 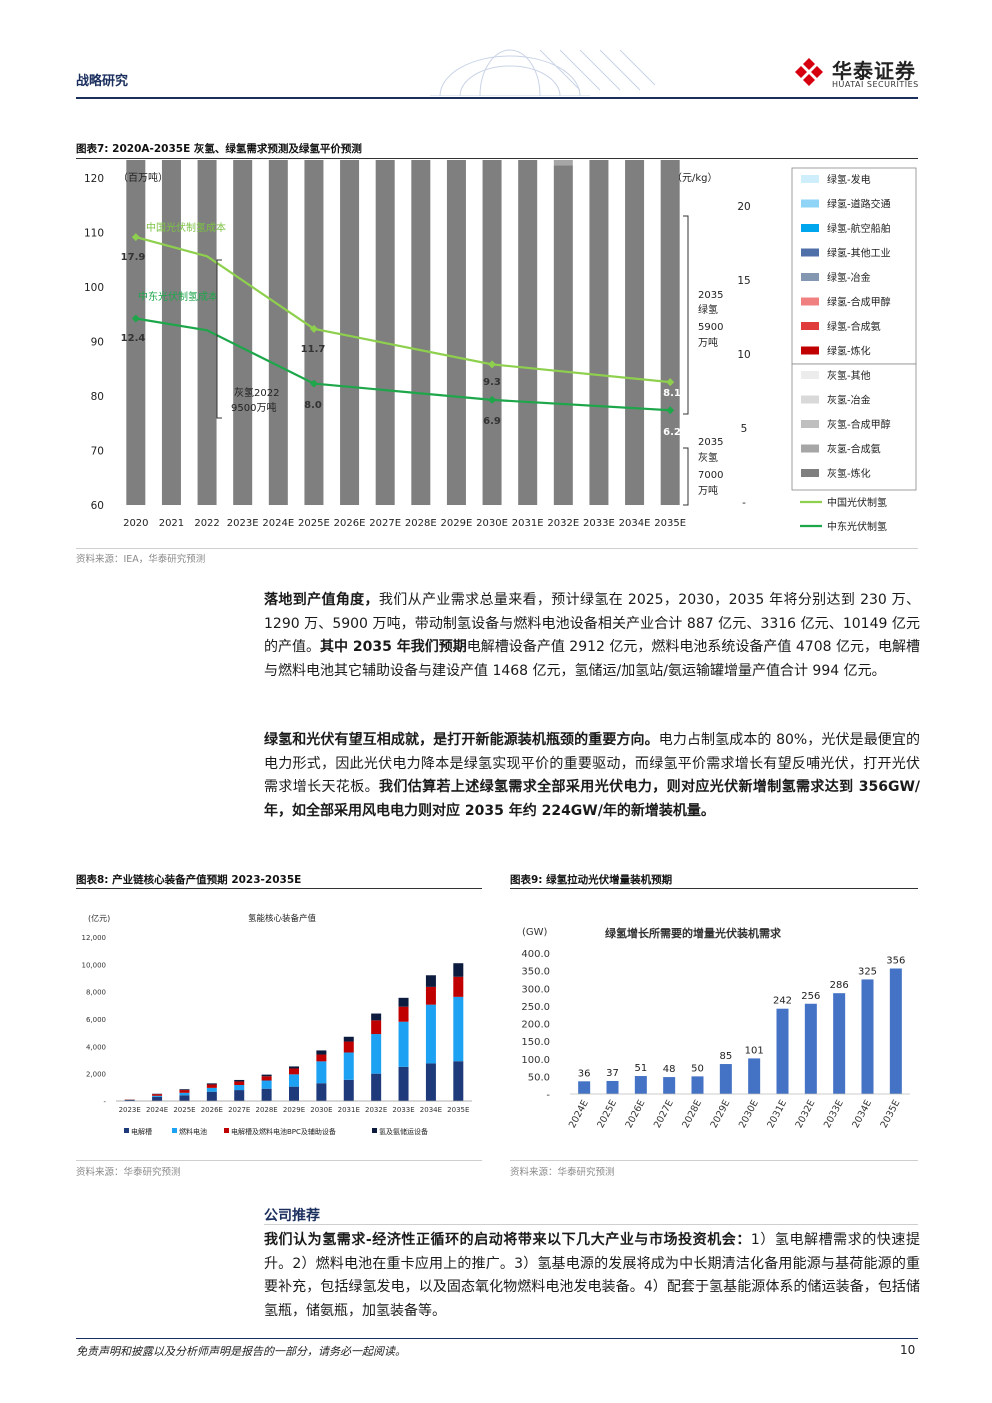 What do you see at coordinates (96, 1020) in the screenshot?
I see `fig8-ytick: 6,000` at bounding box center [96, 1020].